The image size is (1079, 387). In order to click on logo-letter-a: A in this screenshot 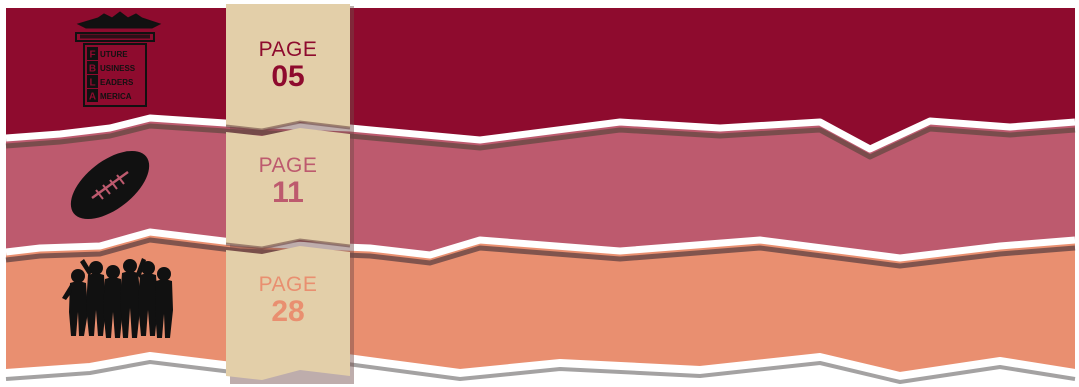, I will do `click(92, 97)`.